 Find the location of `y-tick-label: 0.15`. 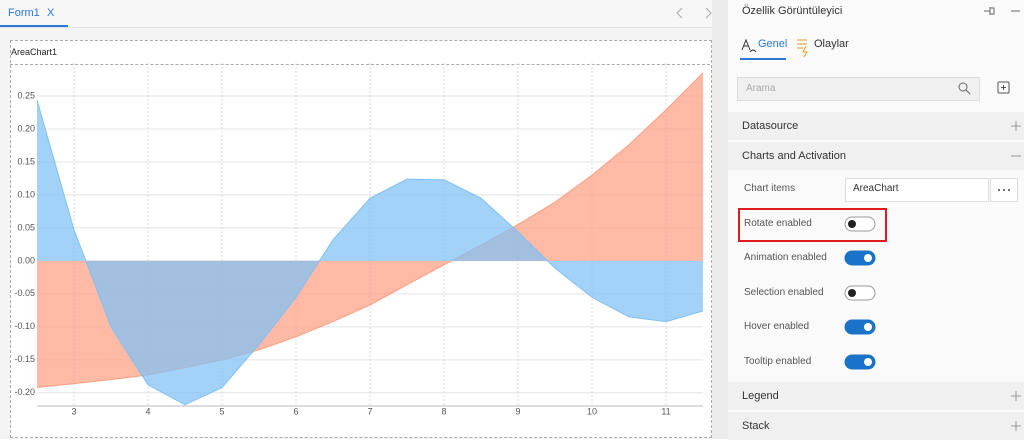

y-tick-label: 0.15 is located at coordinates (26, 161).